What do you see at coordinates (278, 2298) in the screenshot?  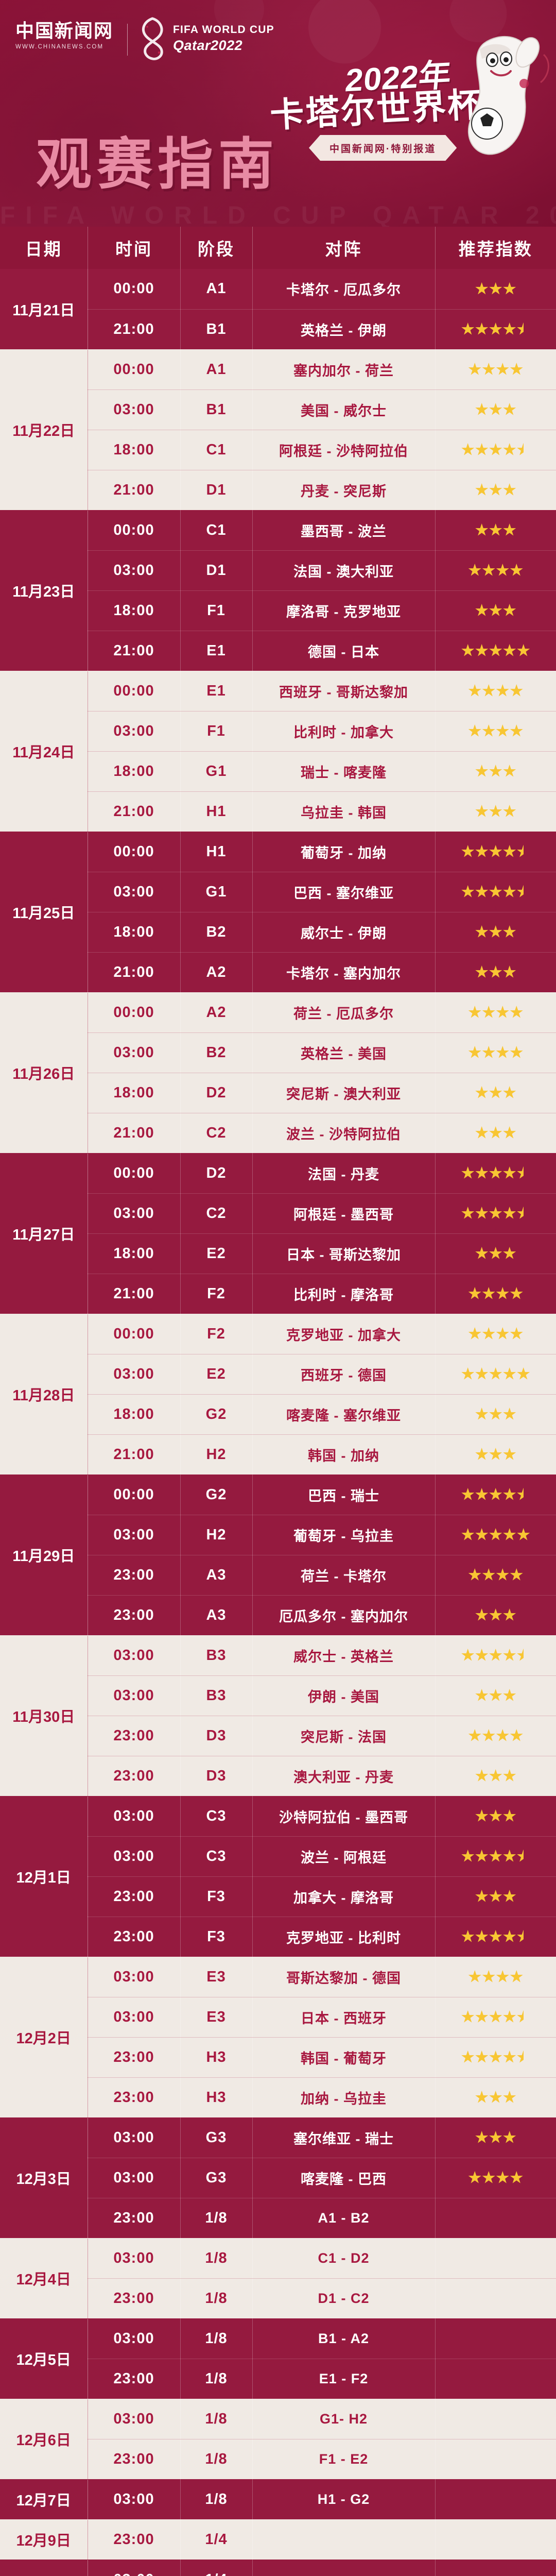 I see `table-row: 23:00 1/8 D1 - C2` at bounding box center [278, 2298].